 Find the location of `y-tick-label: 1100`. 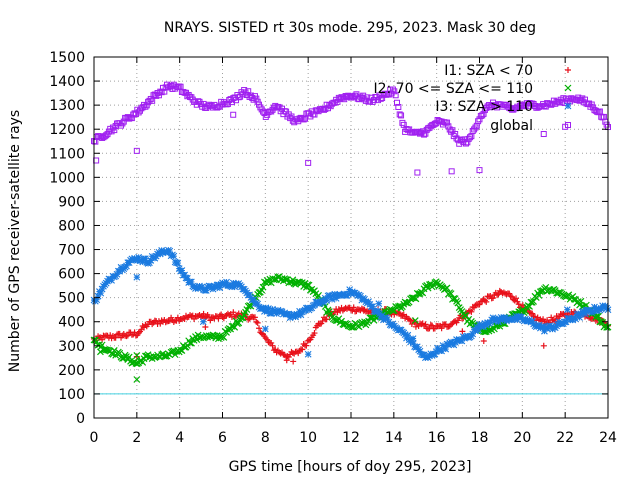

y-tick-label: 1100 is located at coordinates (67, 154).